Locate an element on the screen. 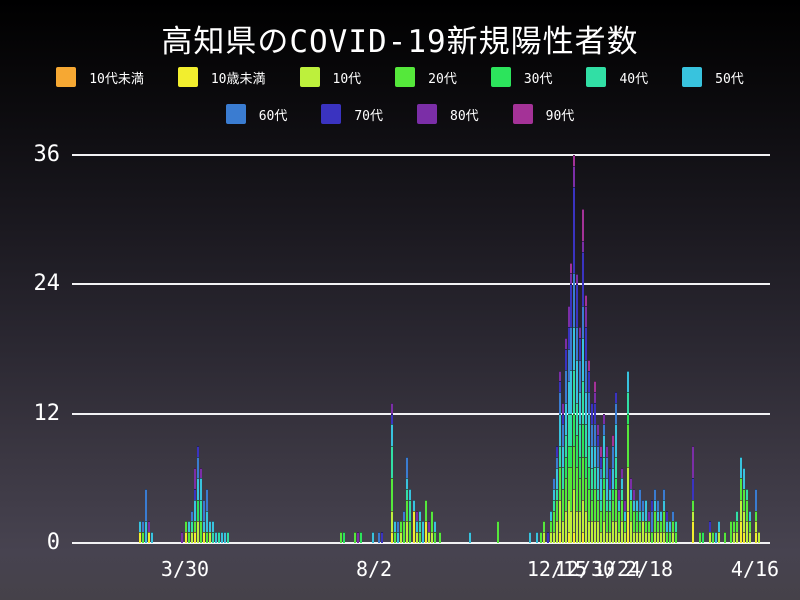 This screenshot has height=600, width=800. legend-label: 20代 is located at coordinates (442, 79).